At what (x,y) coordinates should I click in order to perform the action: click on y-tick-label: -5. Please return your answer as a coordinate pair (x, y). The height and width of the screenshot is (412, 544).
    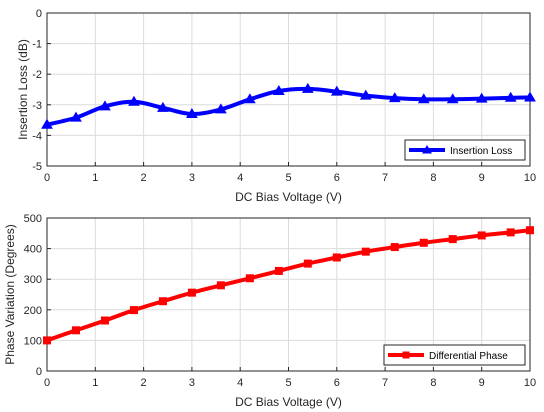
    Looking at the image, I should click on (37, 167).